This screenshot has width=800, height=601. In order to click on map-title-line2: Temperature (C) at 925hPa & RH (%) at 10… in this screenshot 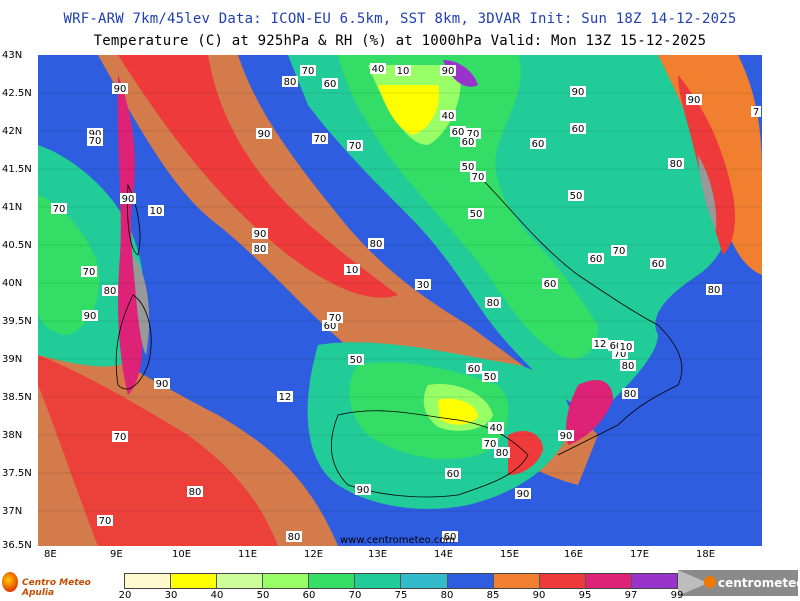, I will do `click(400, 41)`.